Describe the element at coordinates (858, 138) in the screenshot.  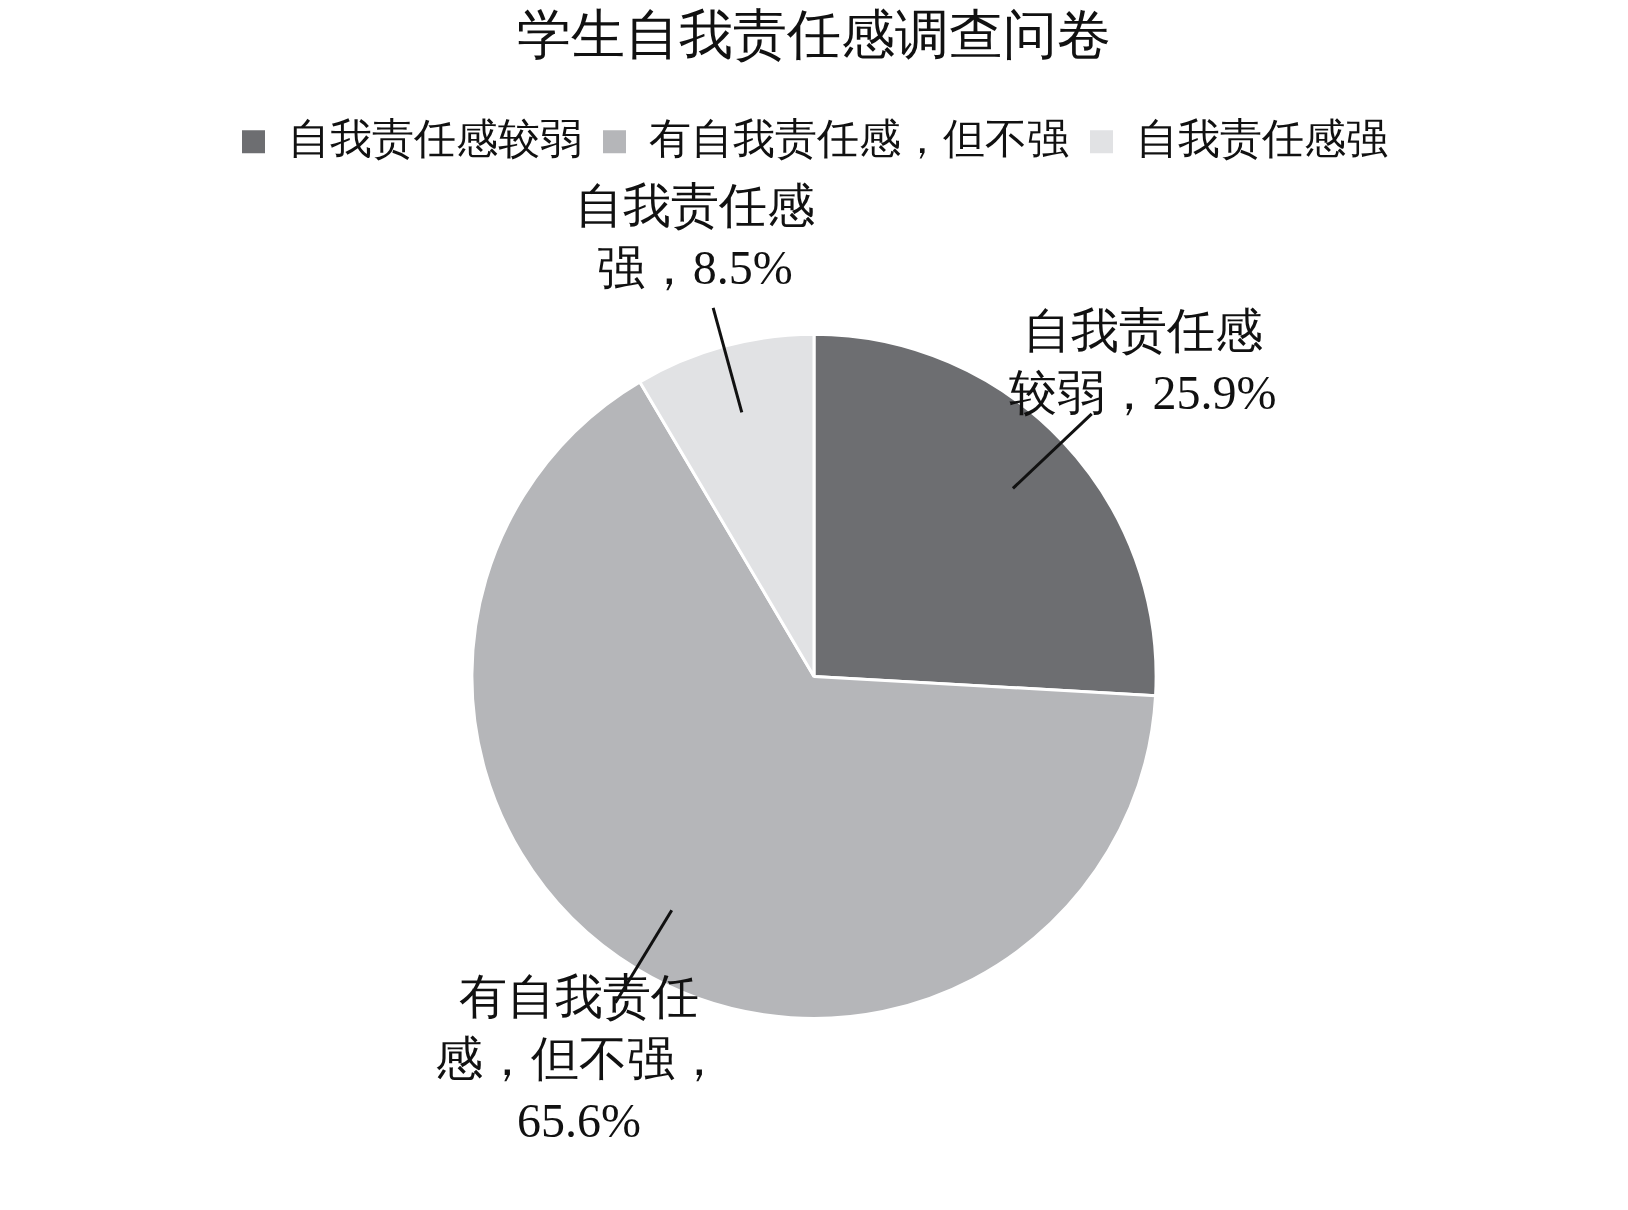
I see `legend-label: 有自我责任感，但不强` at that location.